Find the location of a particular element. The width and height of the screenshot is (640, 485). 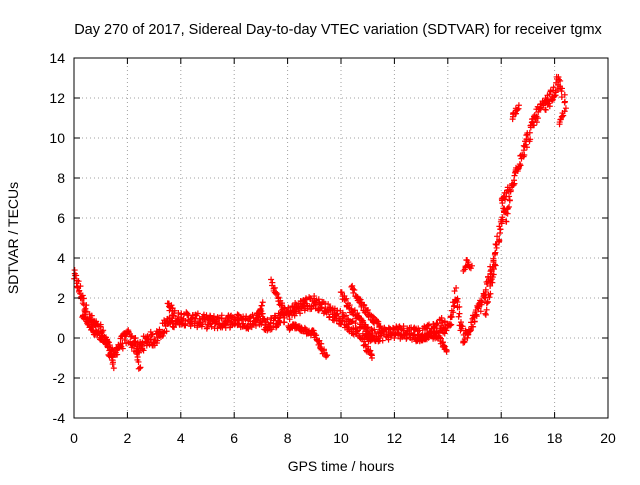

y-tick-label: 10 is located at coordinates (57, 138).